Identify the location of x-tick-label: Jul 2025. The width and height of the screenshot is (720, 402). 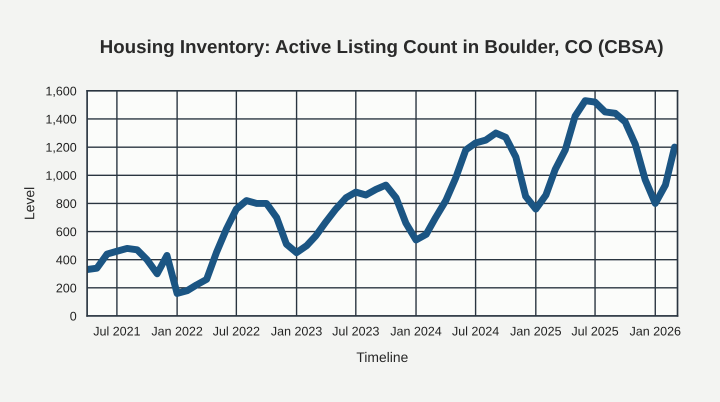
(595, 331).